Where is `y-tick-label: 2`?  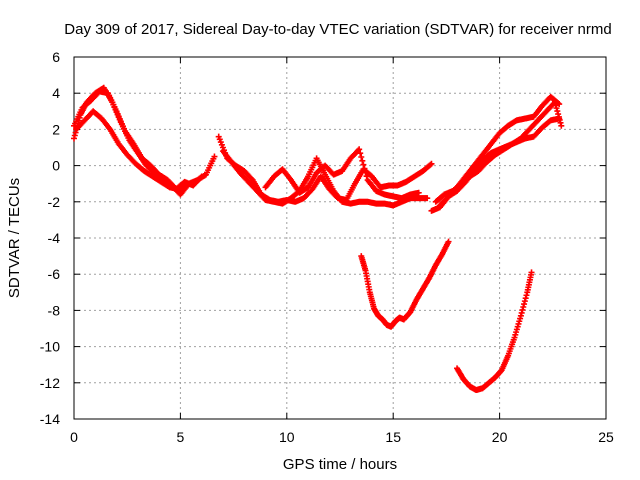
y-tick-label: 2 is located at coordinates (56, 129).